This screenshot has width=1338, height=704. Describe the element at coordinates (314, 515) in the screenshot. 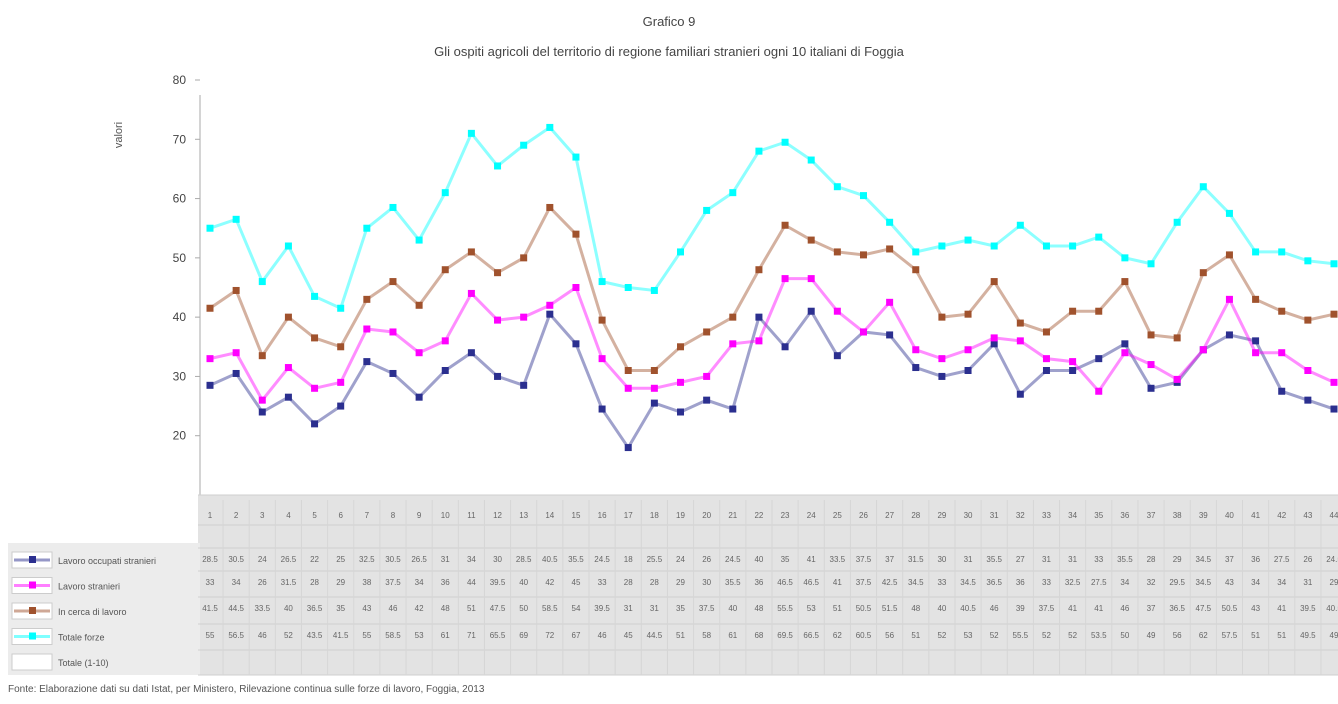

I see `x-tick-label: 5` at that location.